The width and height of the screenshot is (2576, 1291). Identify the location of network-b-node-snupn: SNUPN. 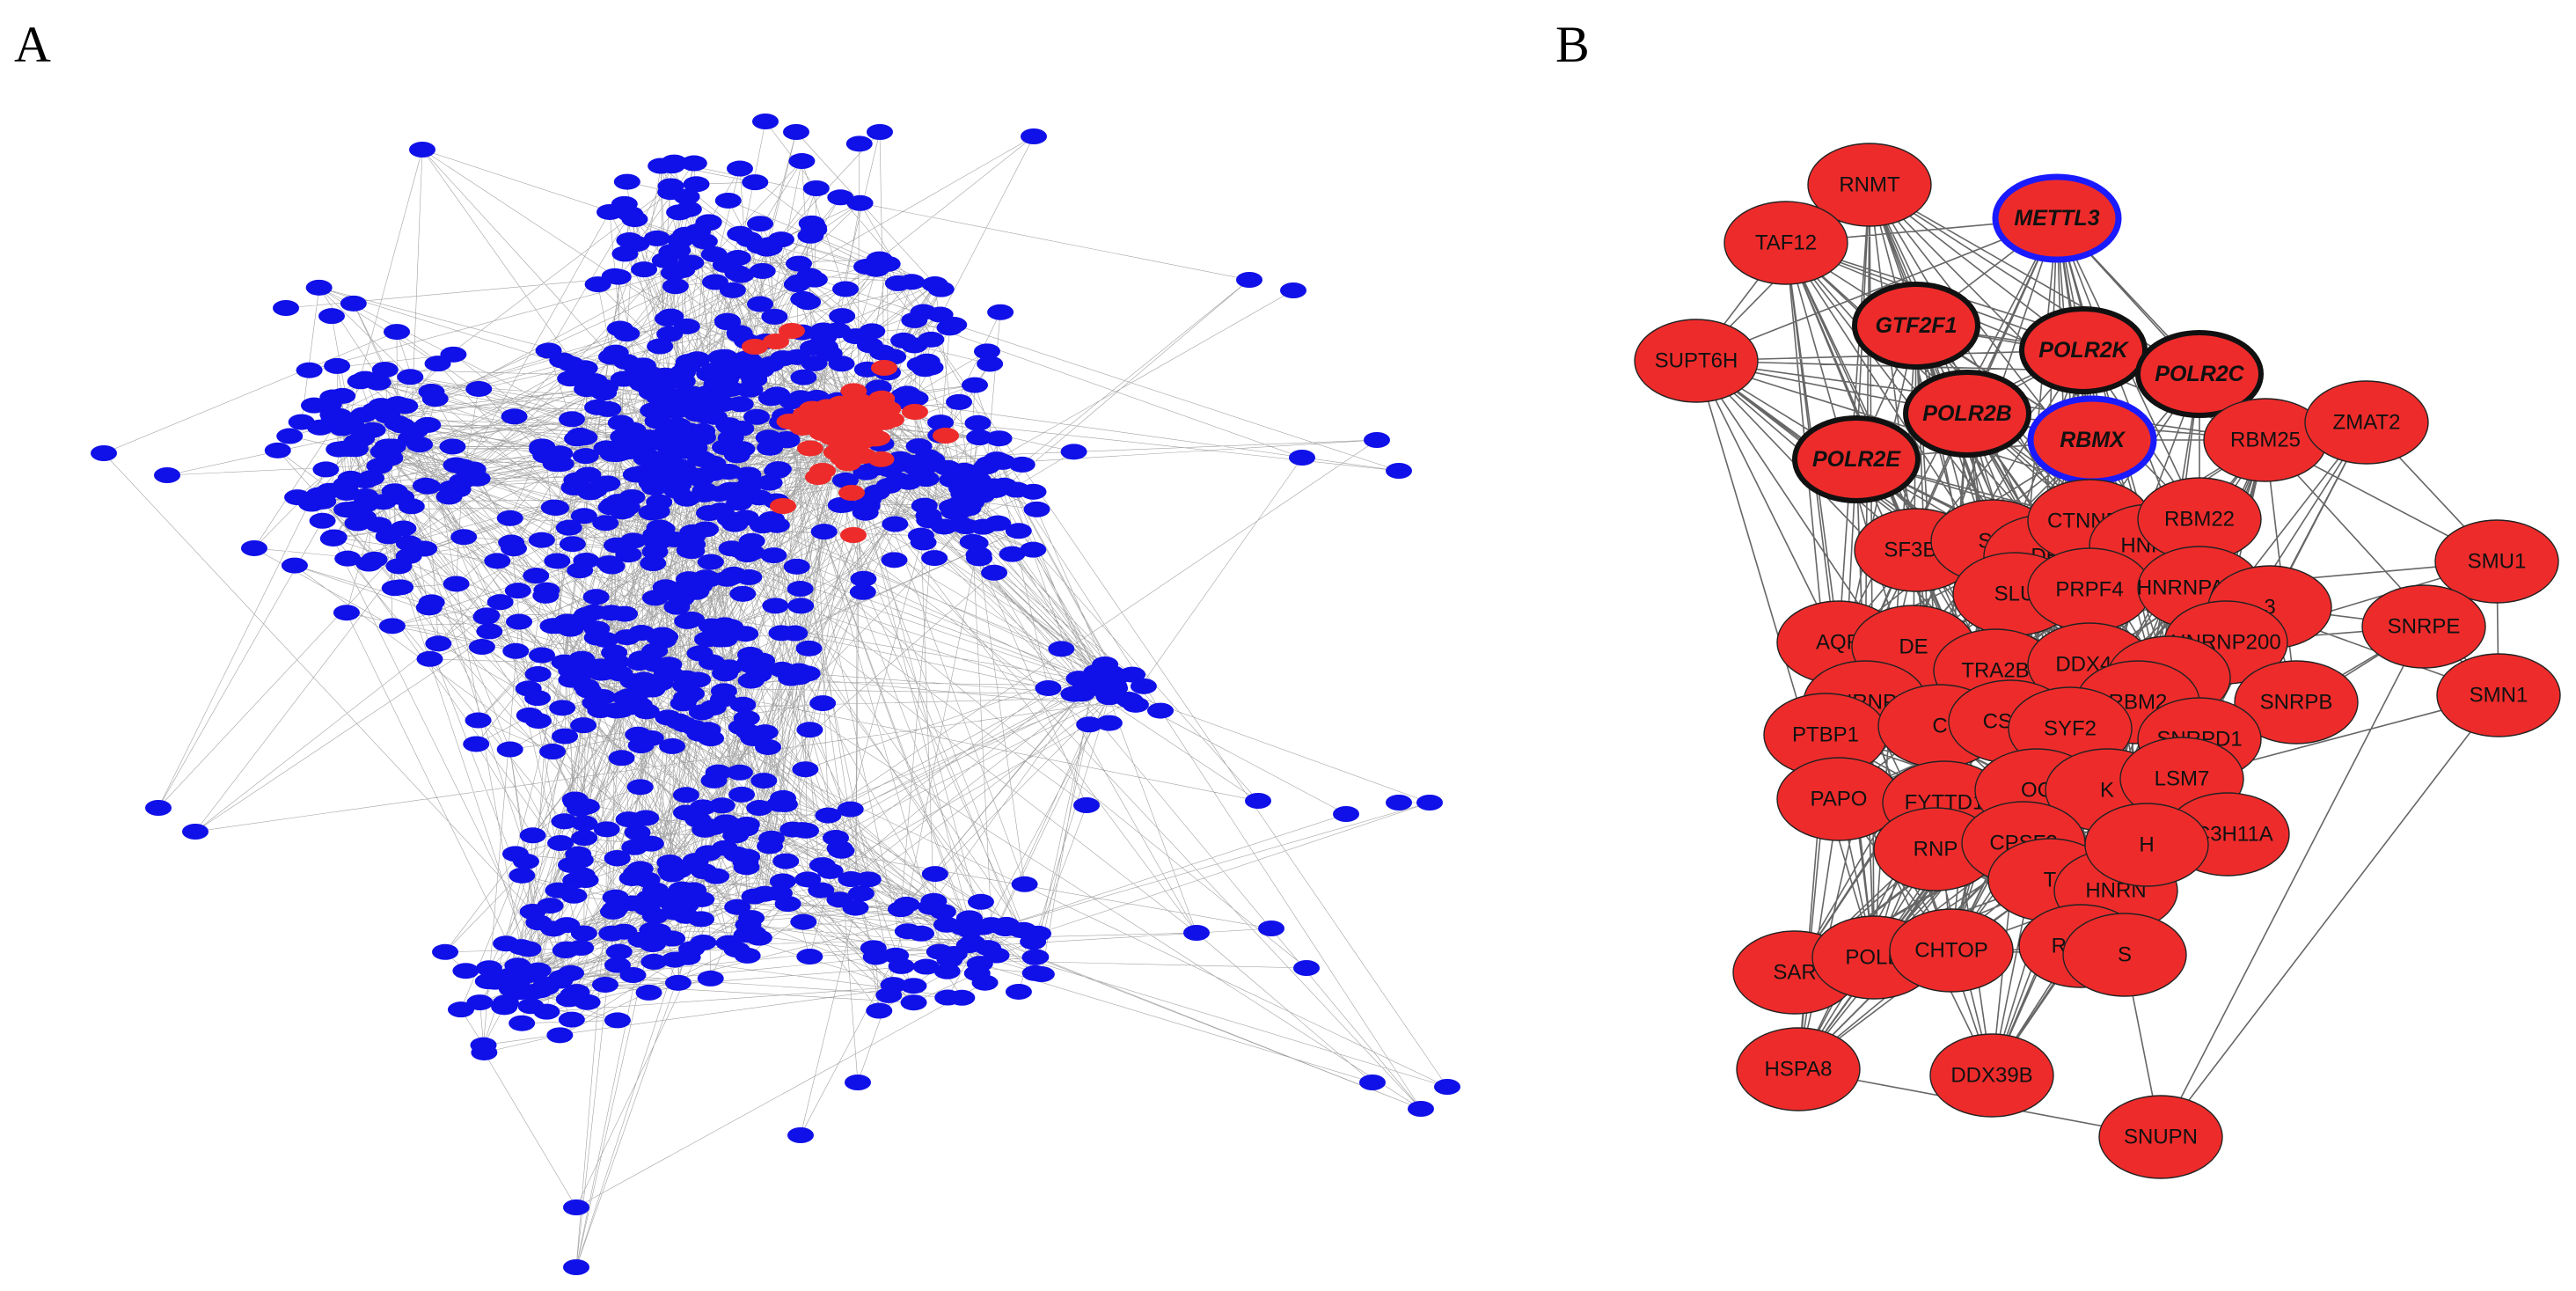
(2160, 1137).